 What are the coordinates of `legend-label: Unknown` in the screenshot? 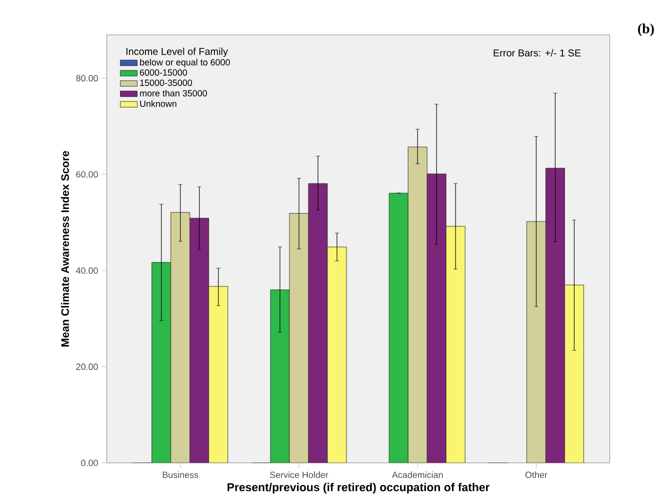 It's located at (158, 103).